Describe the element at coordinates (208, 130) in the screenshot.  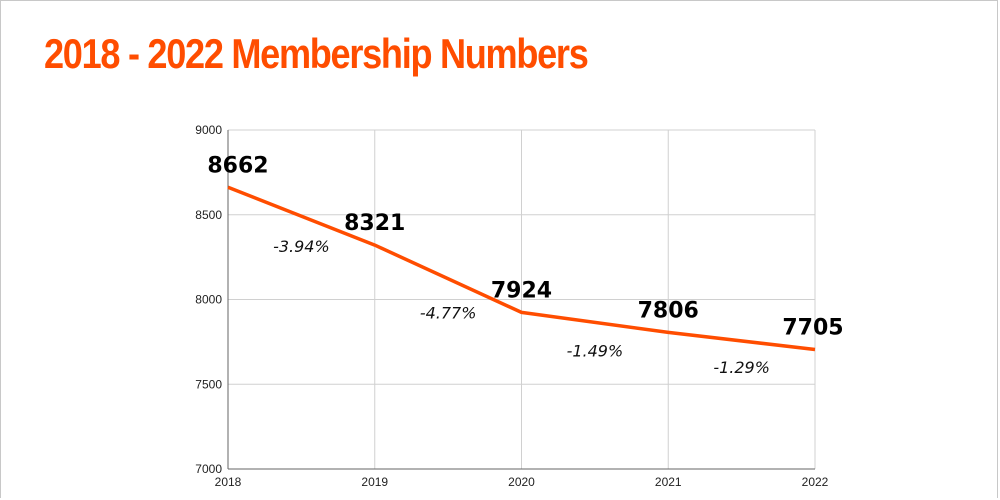
I see `y-tick-label: 9000` at that location.